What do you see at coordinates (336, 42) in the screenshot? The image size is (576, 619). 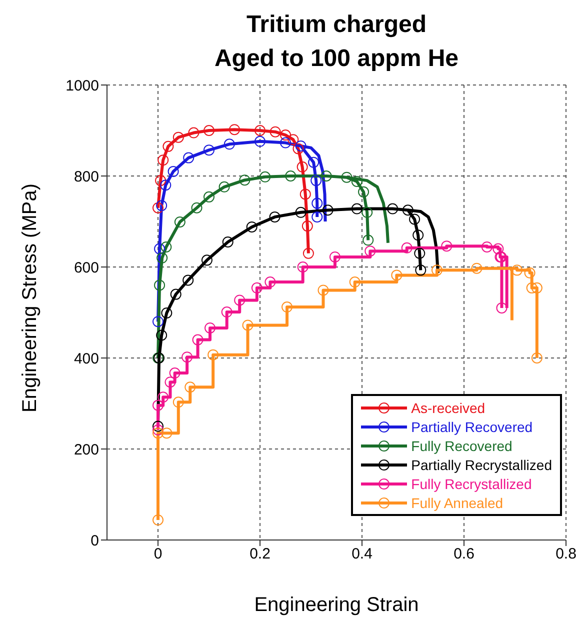 I see `chart-title: Tritium charged Aged to 100 appm He` at bounding box center [336, 42].